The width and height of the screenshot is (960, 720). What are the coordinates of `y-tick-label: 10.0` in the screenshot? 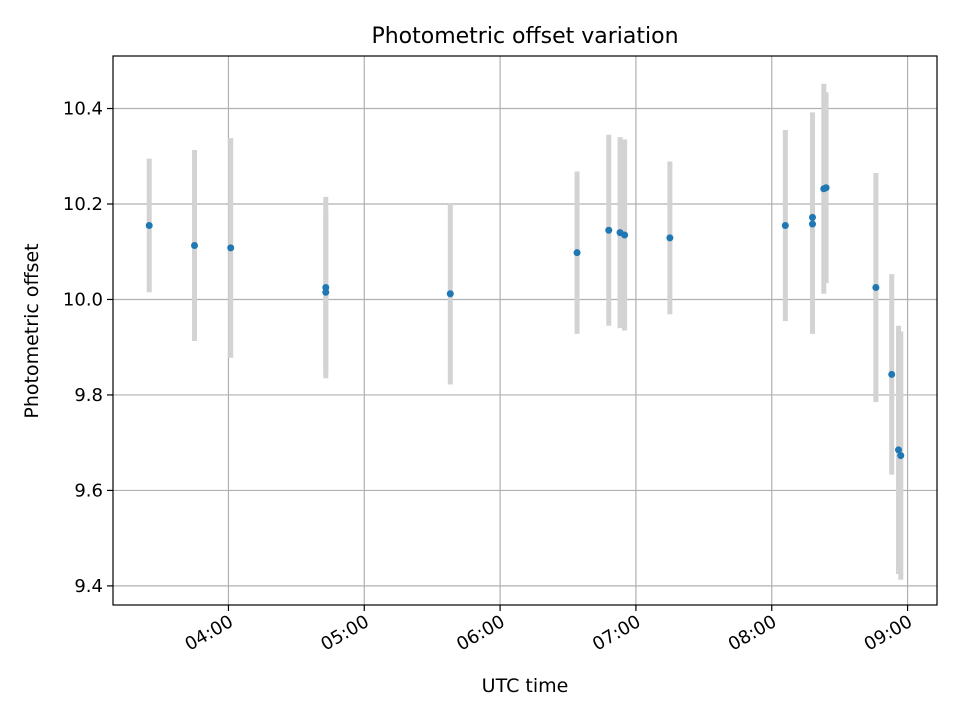 It's located at (83, 299).